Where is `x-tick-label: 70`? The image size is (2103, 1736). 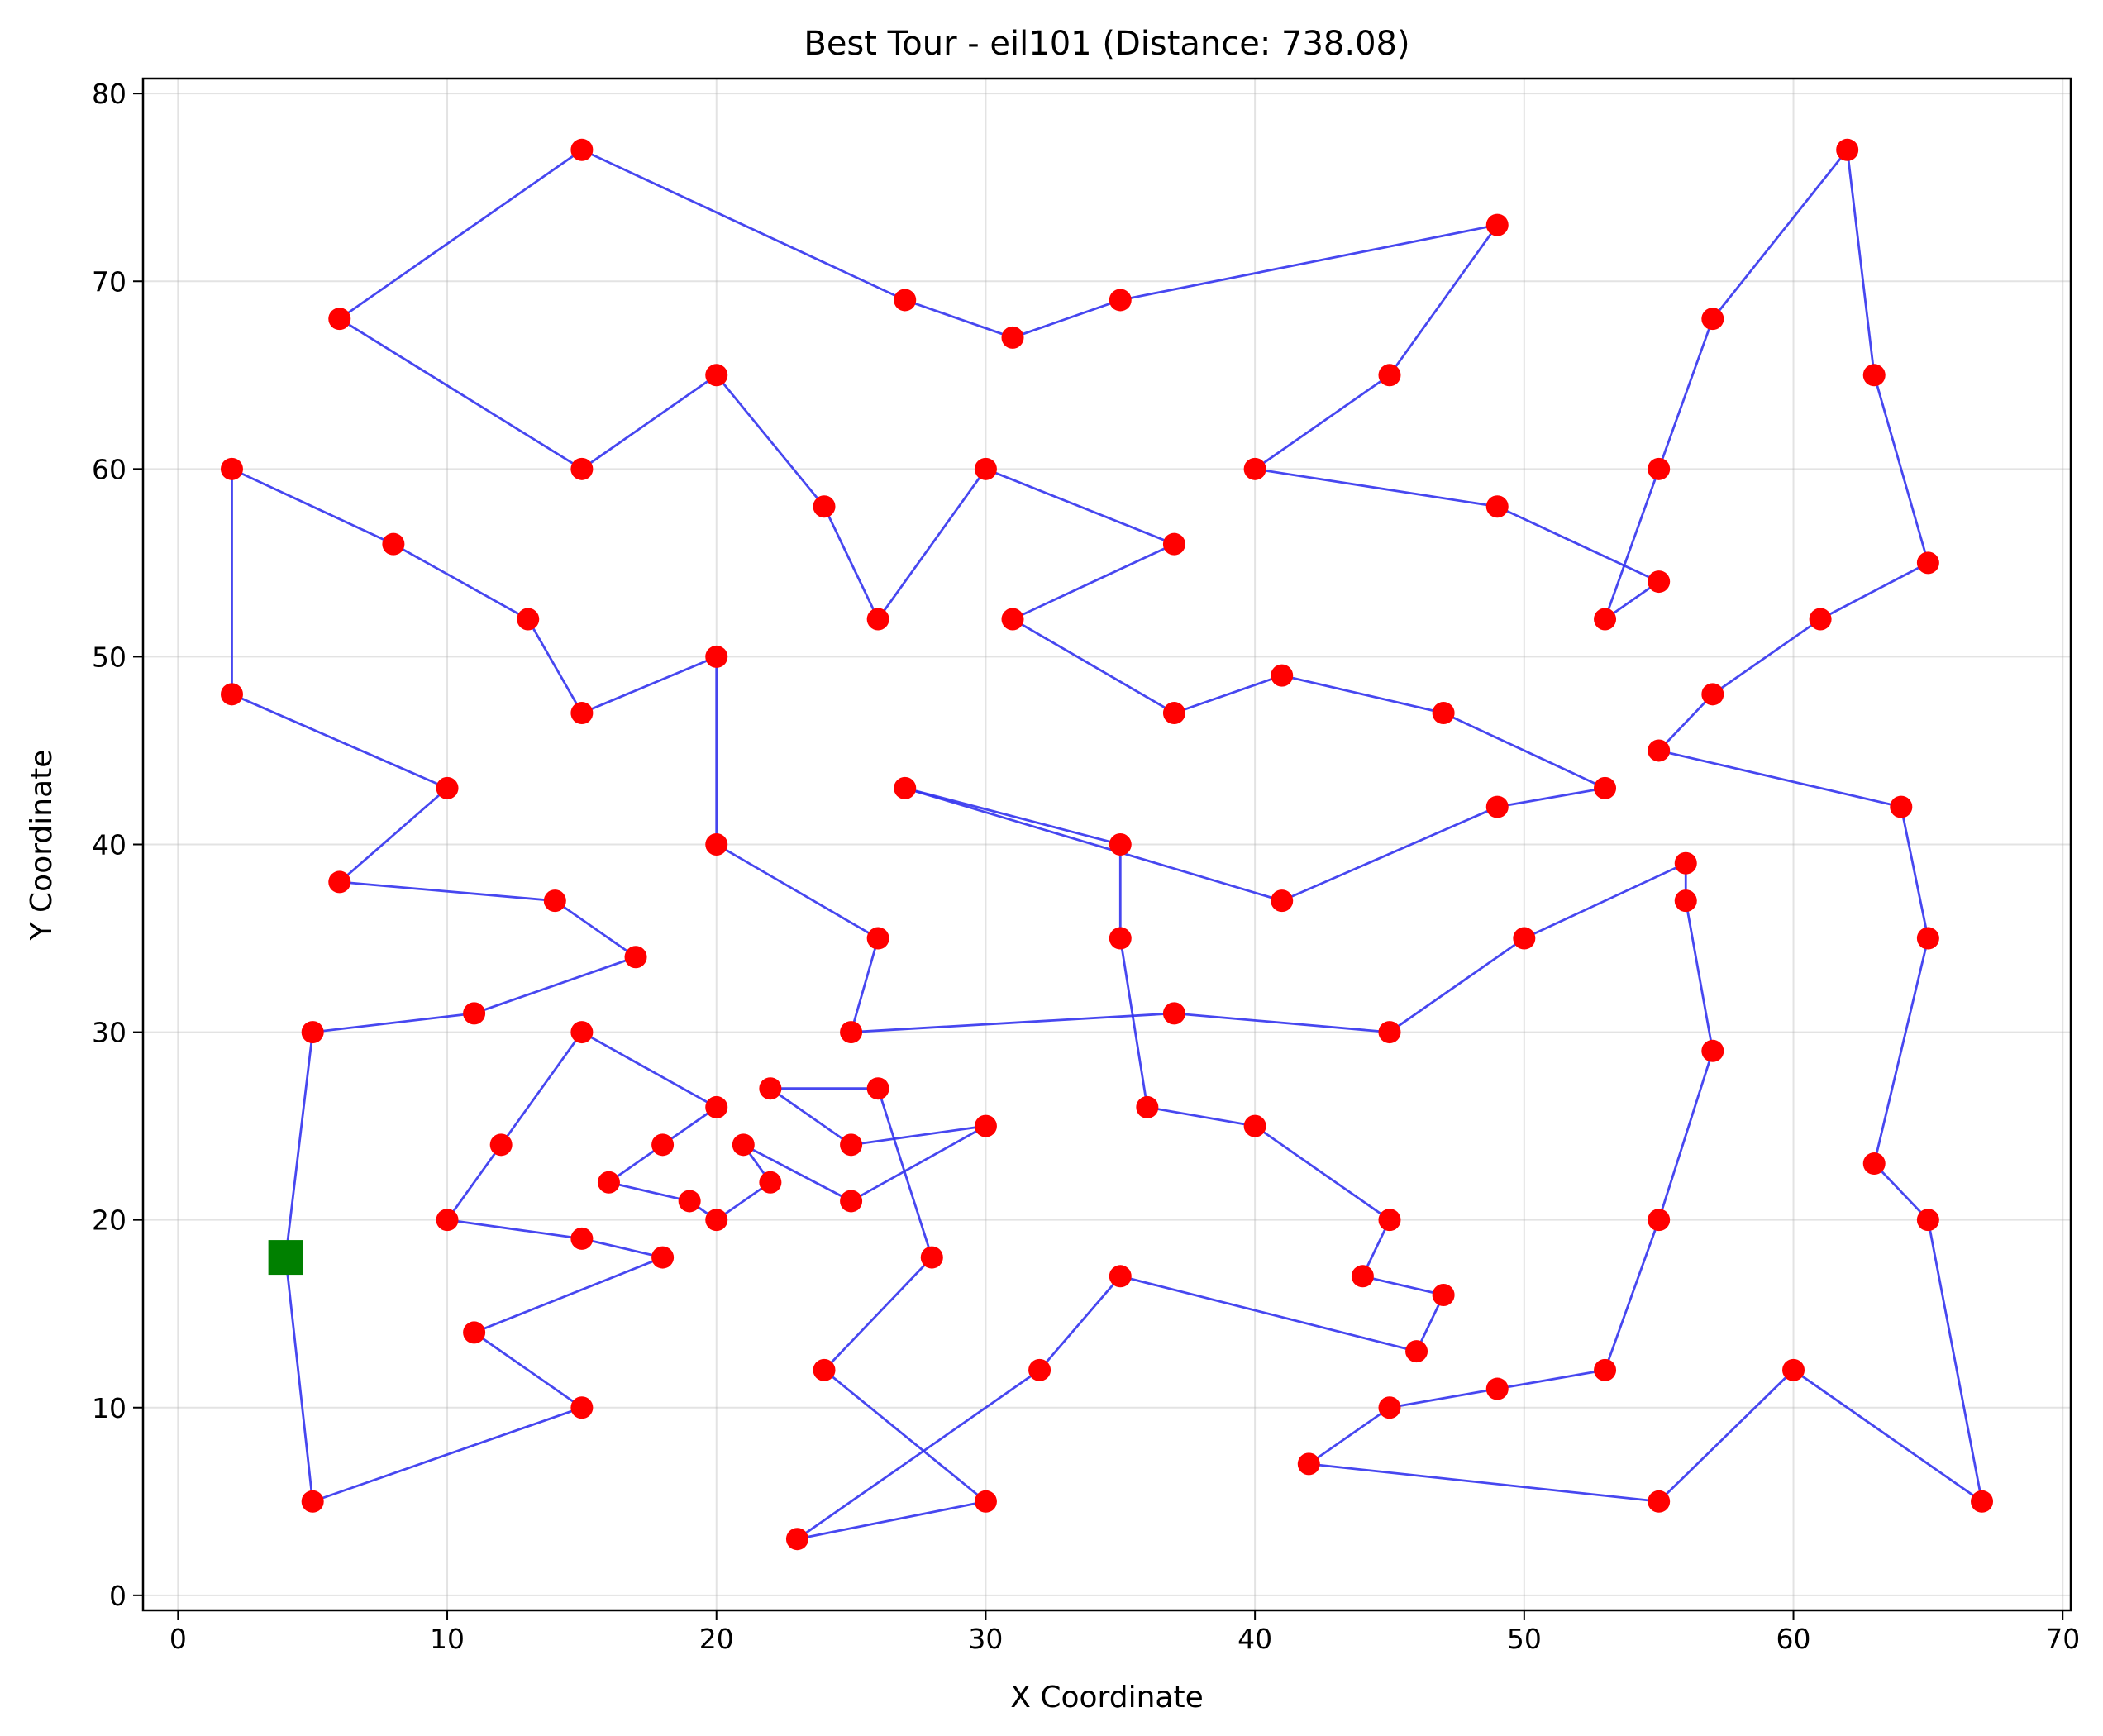
x-tick-label: 70 is located at coordinates (2063, 1639).